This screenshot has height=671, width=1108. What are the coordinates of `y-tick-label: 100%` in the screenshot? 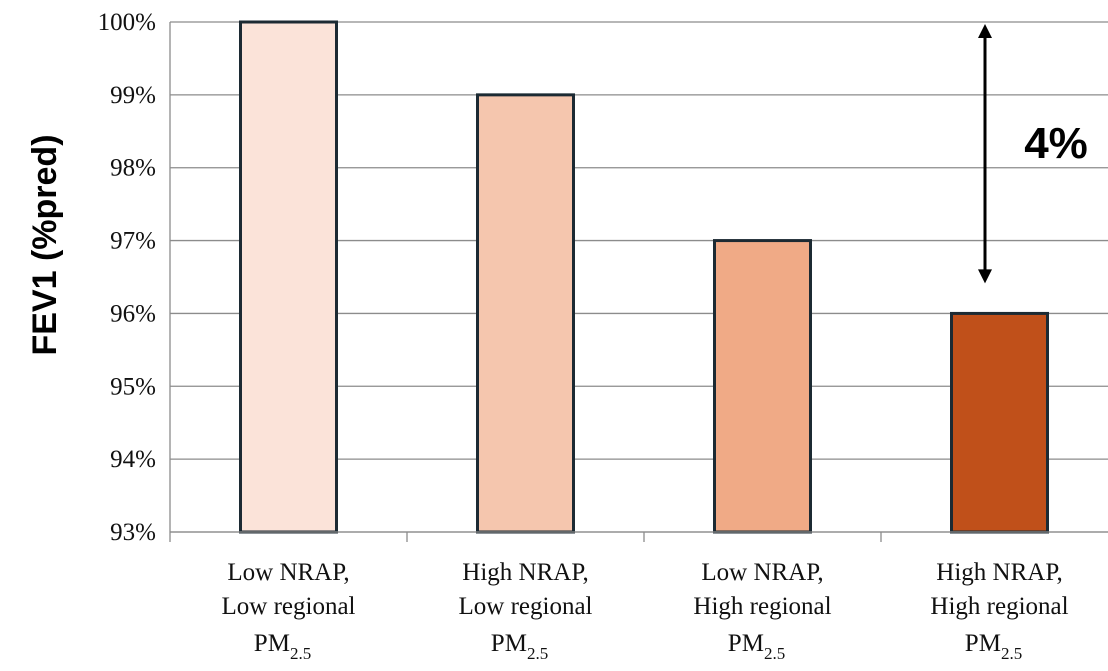 It's located at (127, 22).